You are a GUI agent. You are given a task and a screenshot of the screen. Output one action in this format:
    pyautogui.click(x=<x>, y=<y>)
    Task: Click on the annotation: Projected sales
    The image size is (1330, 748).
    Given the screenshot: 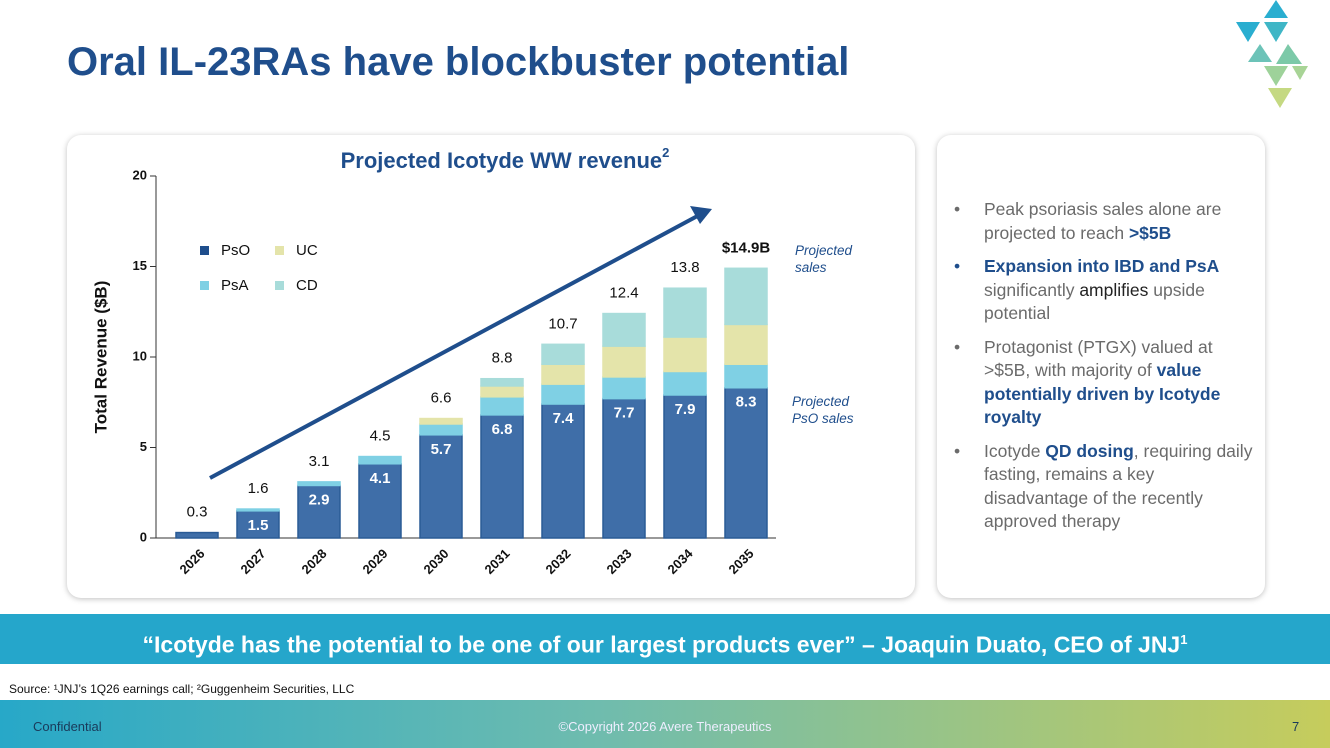 What is the action you would take?
    pyautogui.click(x=824, y=259)
    